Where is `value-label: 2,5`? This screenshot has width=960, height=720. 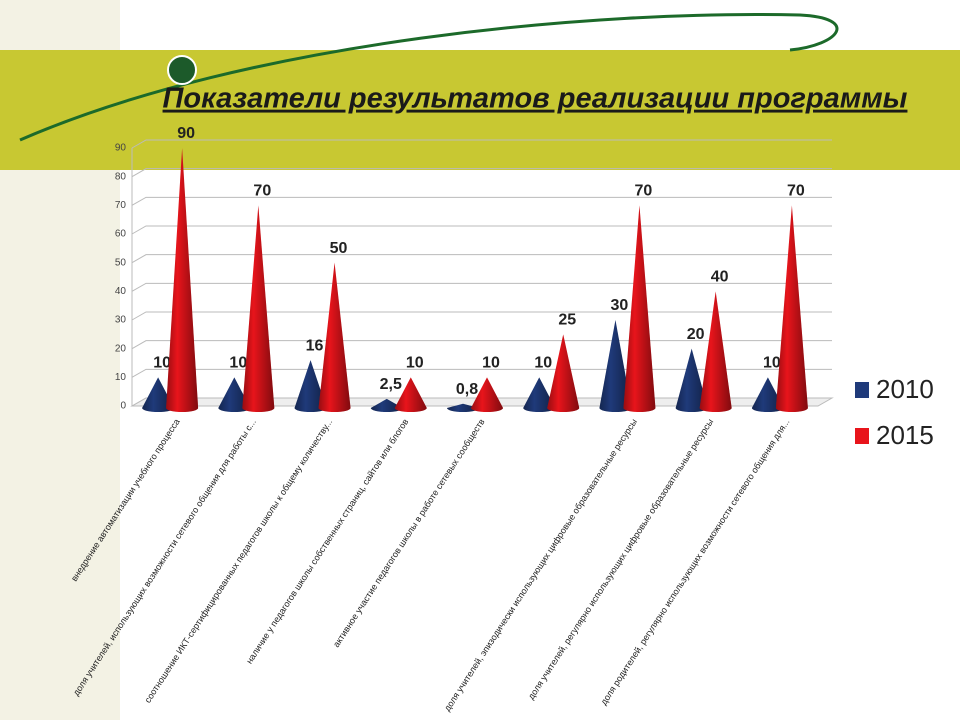
value-label: 2,5 is located at coordinates (391, 384).